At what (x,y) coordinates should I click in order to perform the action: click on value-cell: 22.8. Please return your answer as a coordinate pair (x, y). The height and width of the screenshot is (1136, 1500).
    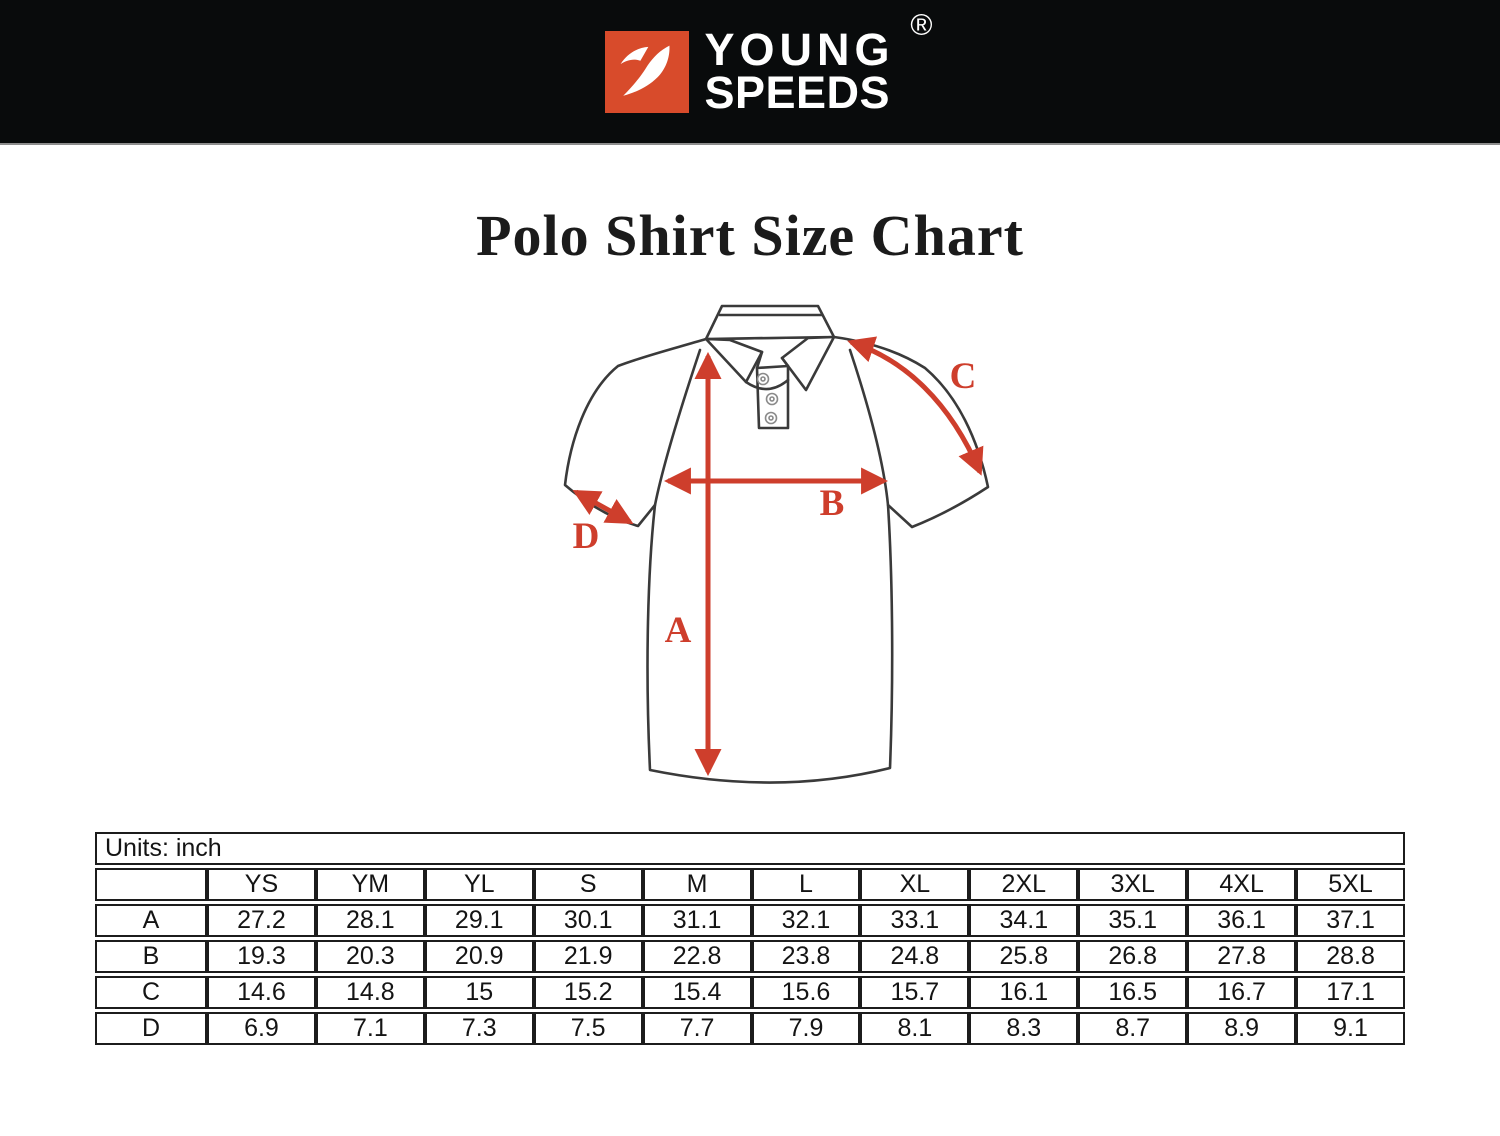
    Looking at the image, I should click on (697, 956).